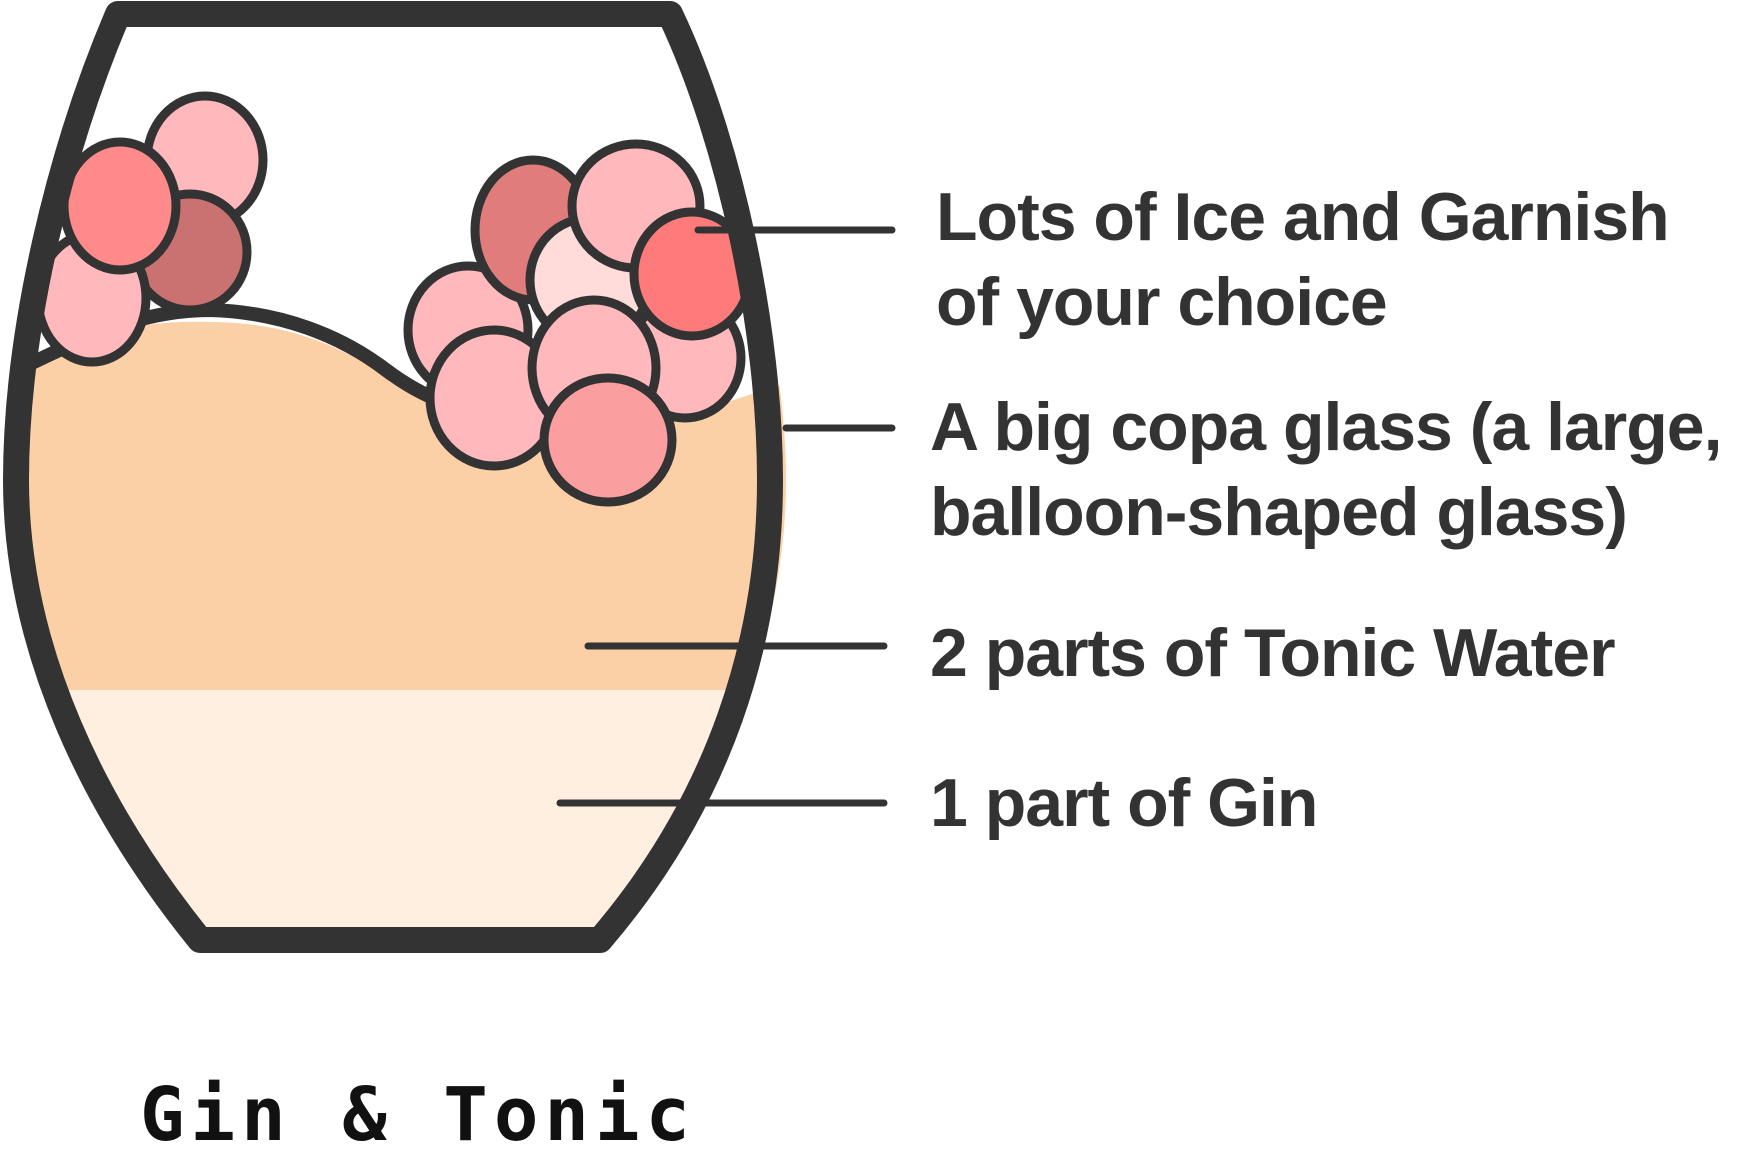  Describe the element at coordinates (1302, 217) in the screenshot. I see `garnish-label-line1: Lots of Ice and Garnish` at that location.